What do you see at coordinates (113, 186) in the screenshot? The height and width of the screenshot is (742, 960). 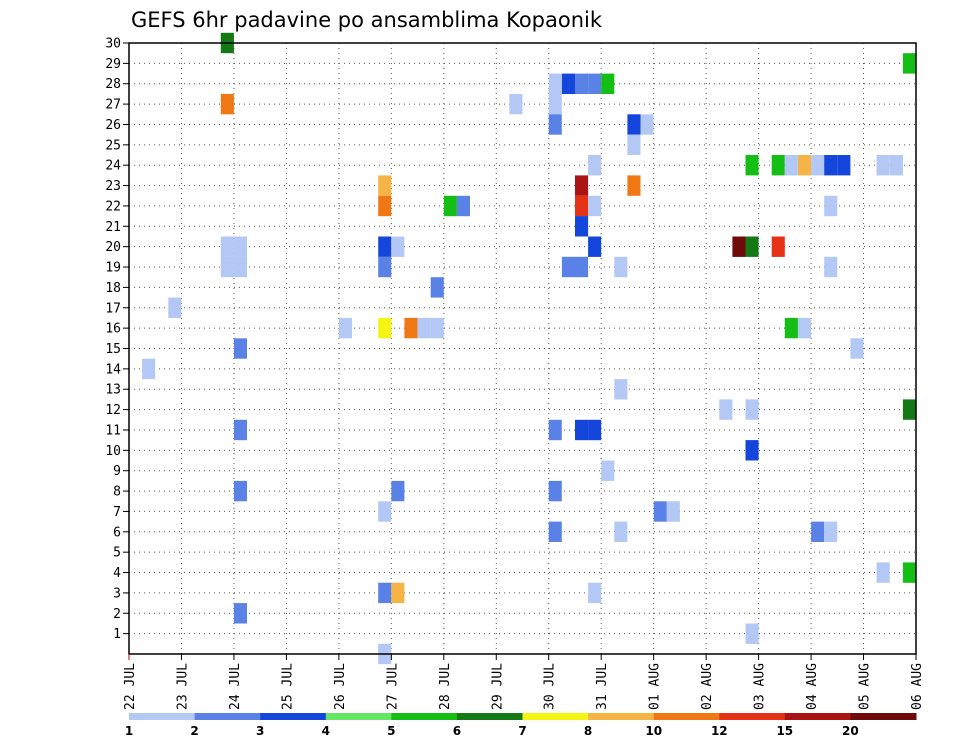 I see `y-tick-label: 23` at bounding box center [113, 186].